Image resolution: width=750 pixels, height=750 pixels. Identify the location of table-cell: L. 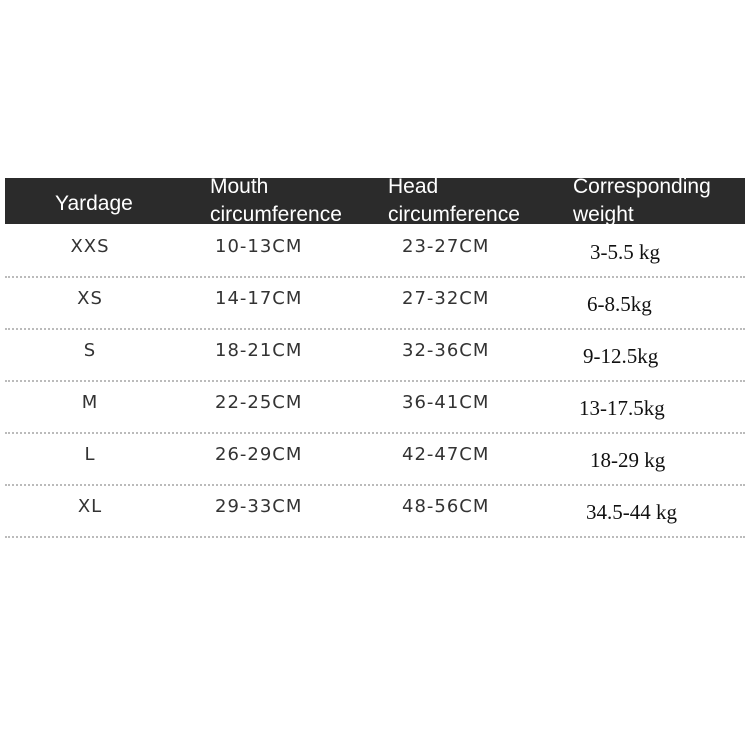
(90, 454).